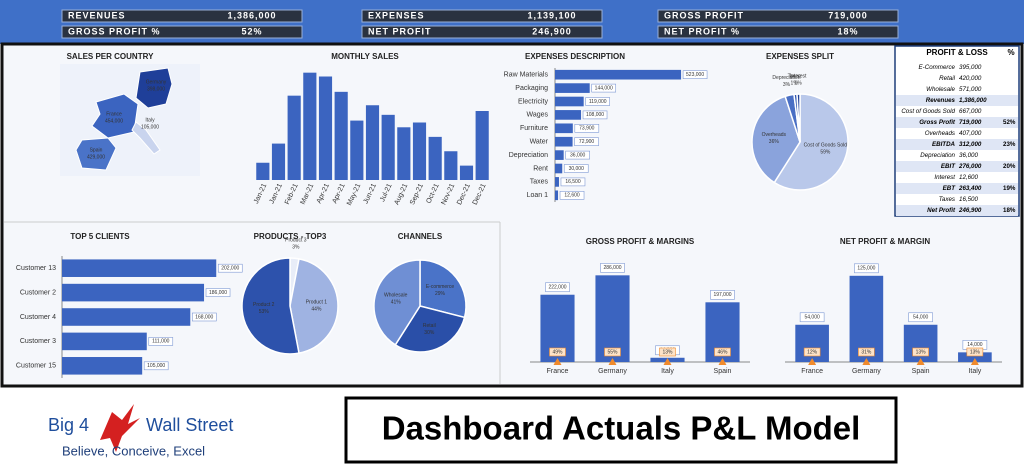 The image size is (1024, 472). I want to click on brand-tagline: Believe, Conceive, Excel, so click(133, 450).